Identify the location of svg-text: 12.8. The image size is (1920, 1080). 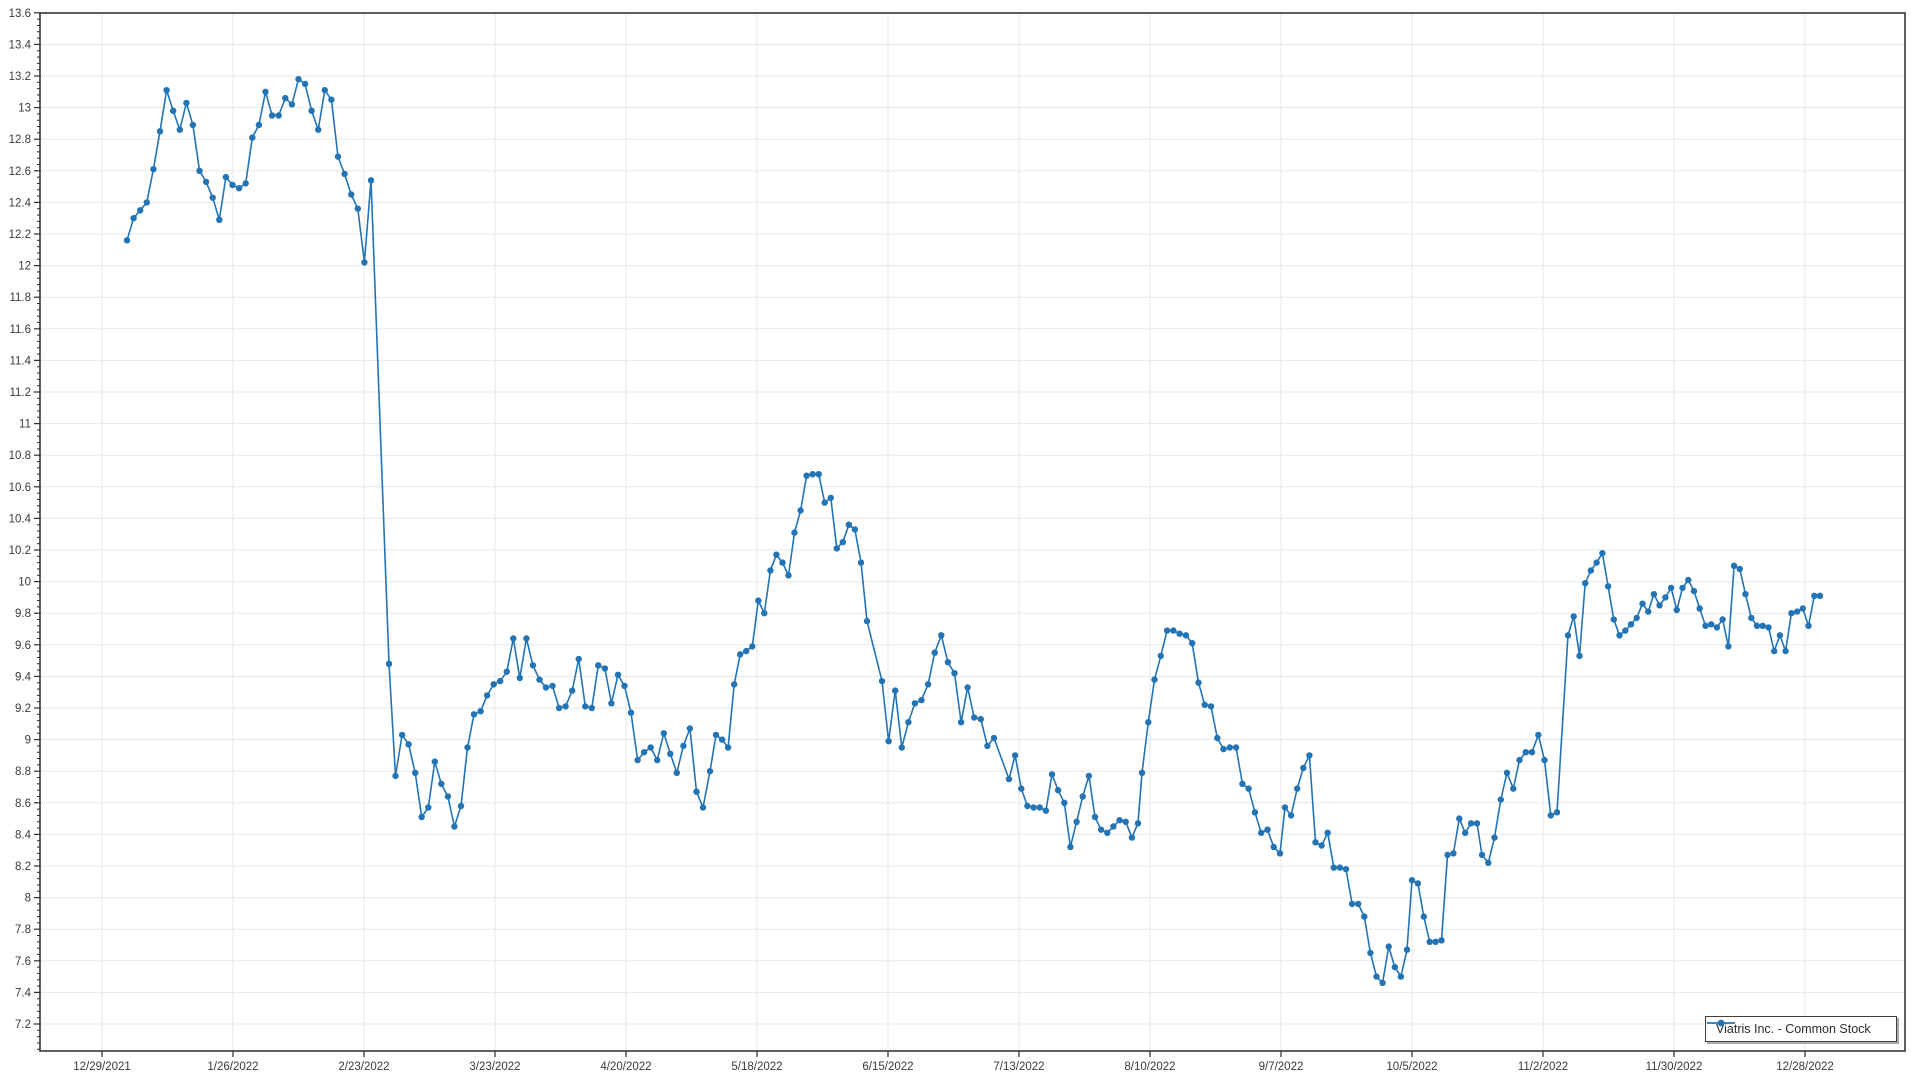
(20, 140).